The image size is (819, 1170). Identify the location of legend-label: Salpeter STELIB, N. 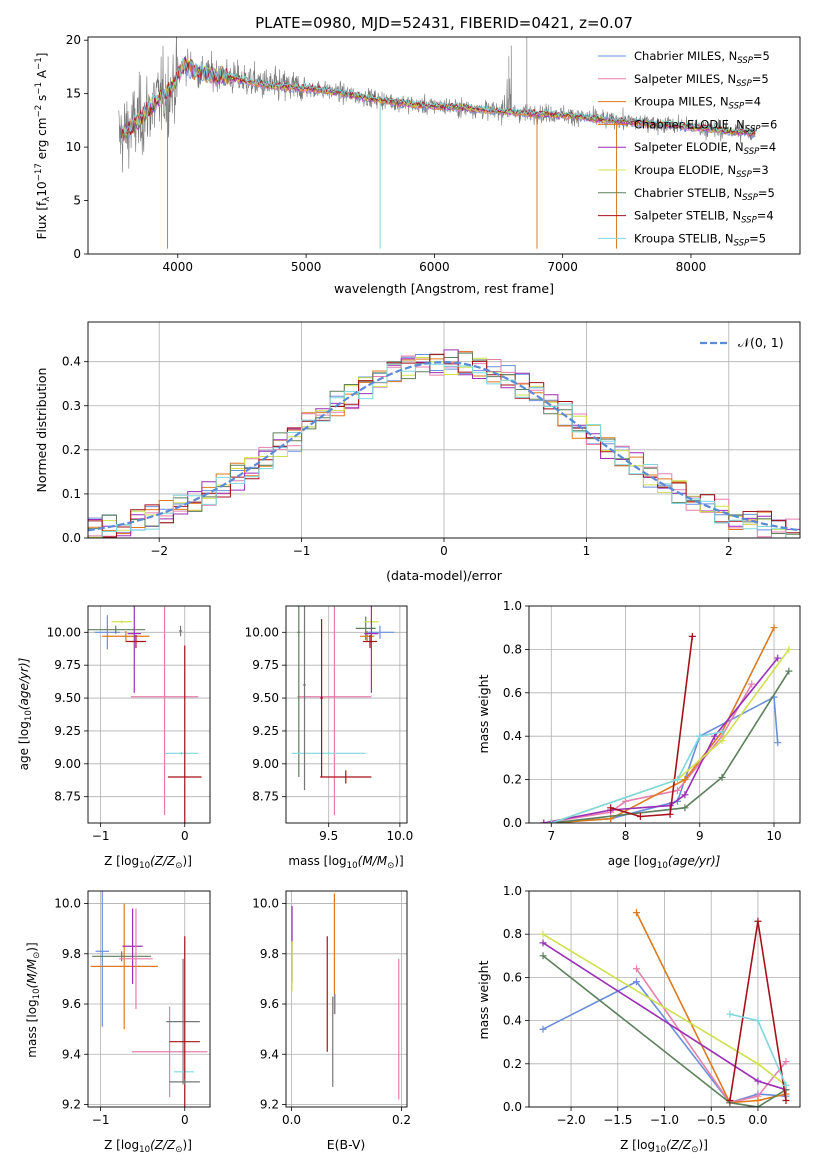
(687, 216).